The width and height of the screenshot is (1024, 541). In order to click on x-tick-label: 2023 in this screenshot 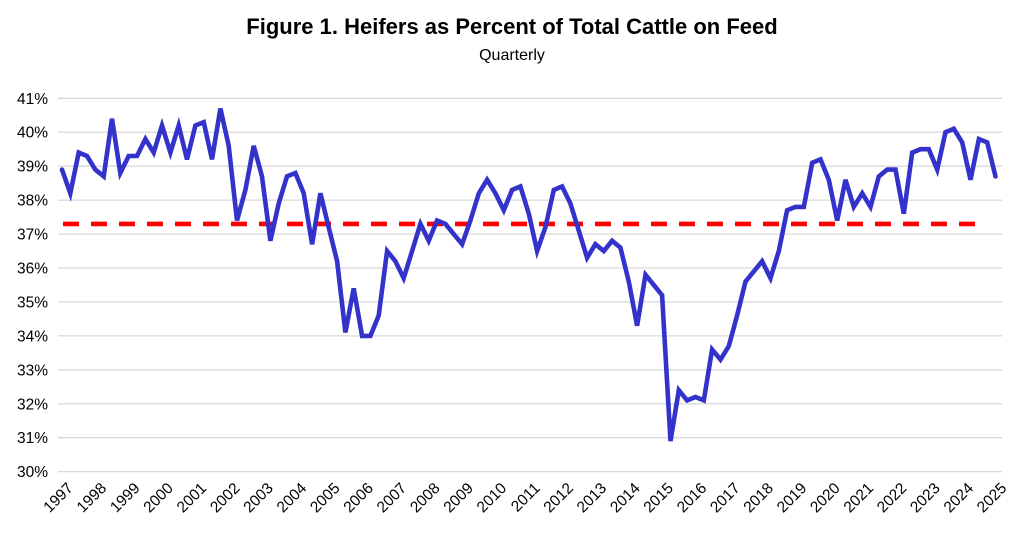, I will do `click(925, 498)`.